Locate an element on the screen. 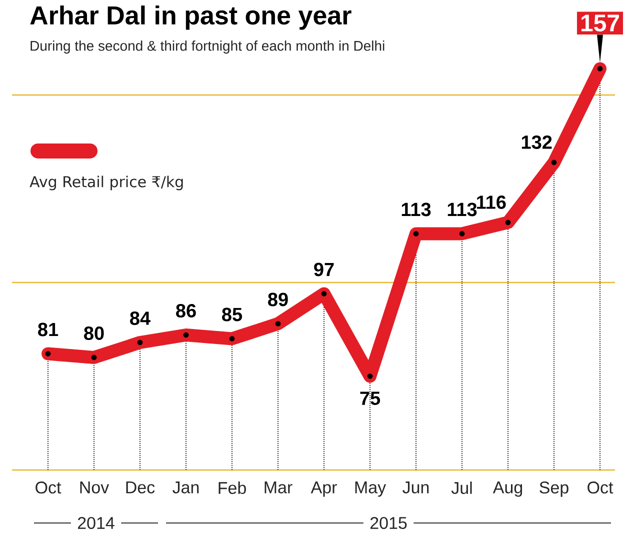  data-label: 86 is located at coordinates (186, 311).